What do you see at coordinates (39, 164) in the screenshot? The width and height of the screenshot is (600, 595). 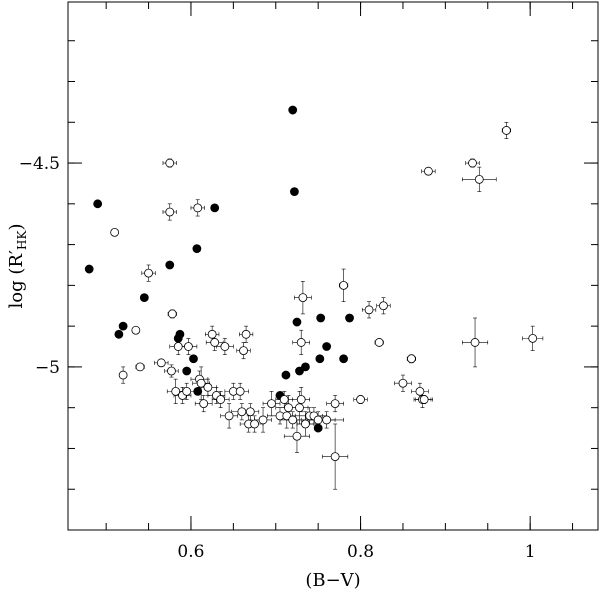 I see `y-tick-label: −4.5` at bounding box center [39, 164].